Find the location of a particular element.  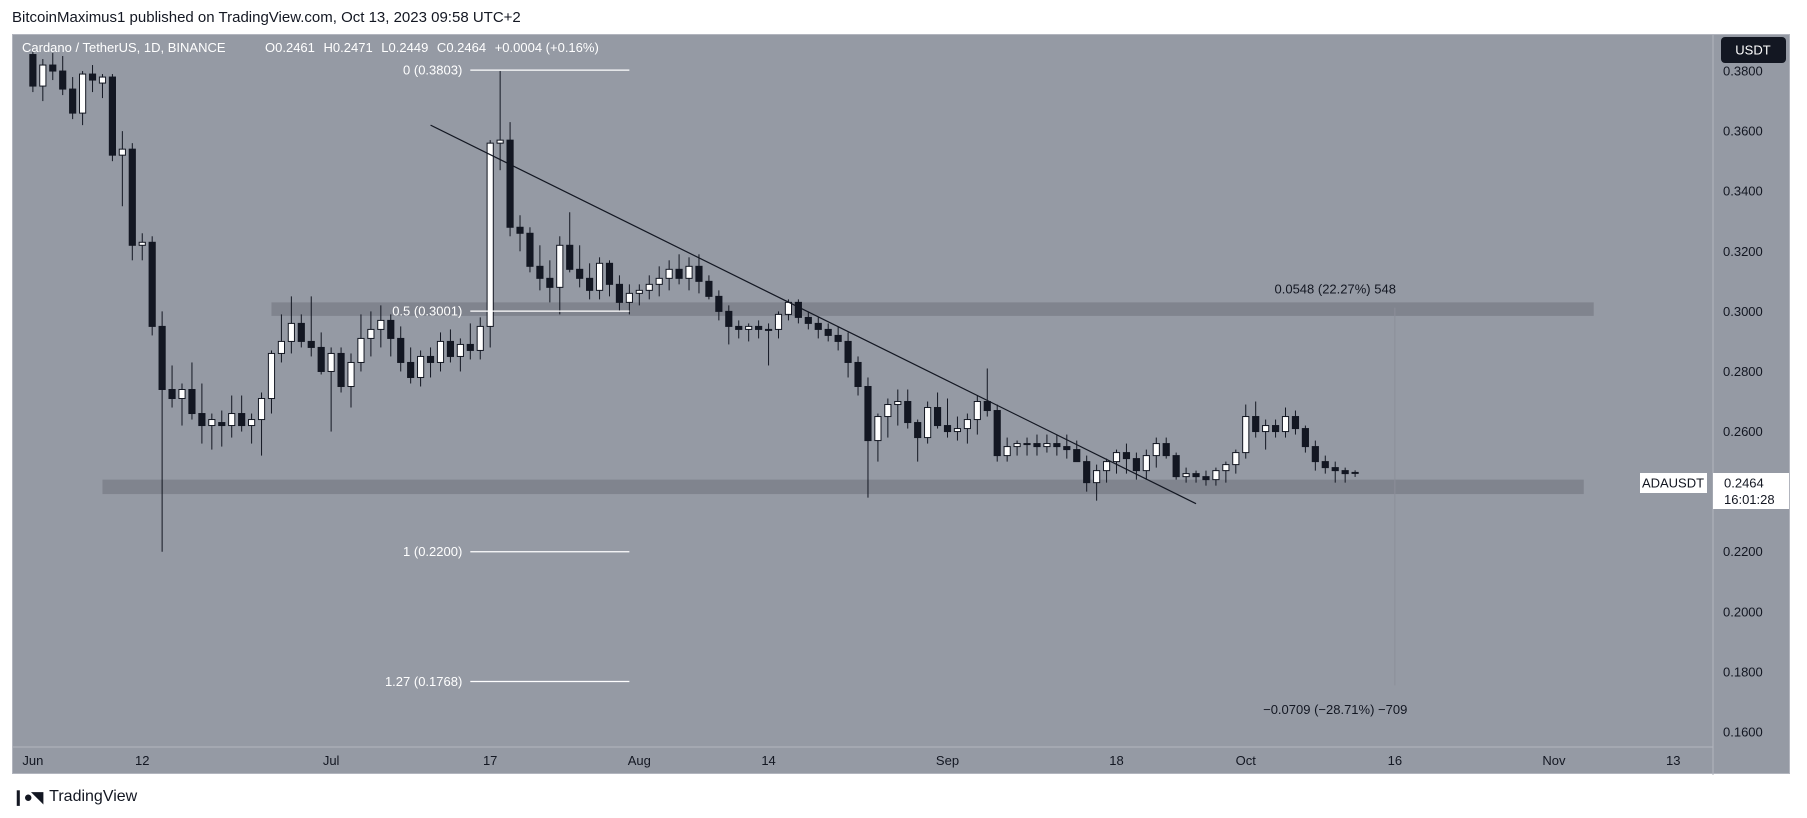

tradingview-footer: ❙●◥ TradingView is located at coordinates (74, 797).